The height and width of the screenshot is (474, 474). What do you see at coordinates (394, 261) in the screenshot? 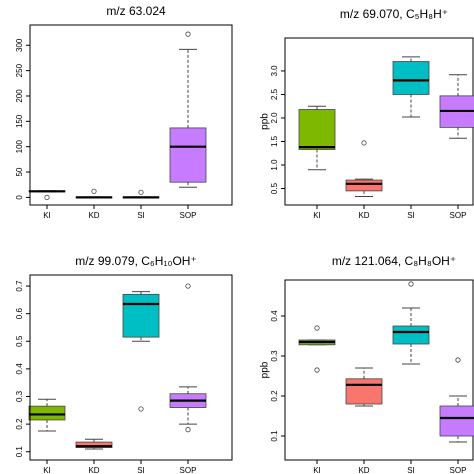
I see `chart-title: m/z 121.064, C₈H₈OH⁺` at bounding box center [394, 261].